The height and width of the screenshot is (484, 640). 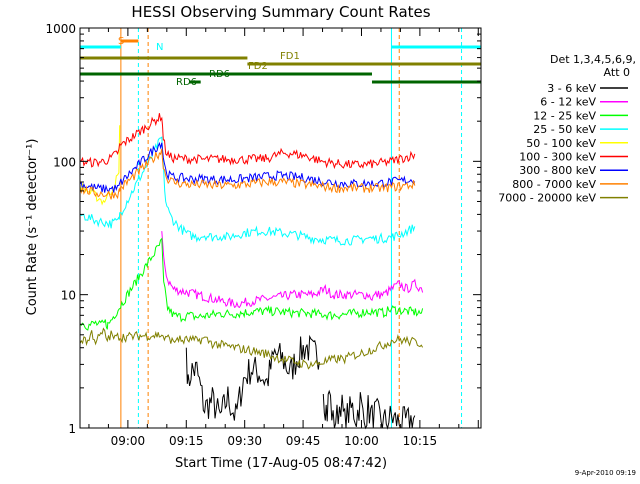 What do you see at coordinates (121, 41) in the screenshot?
I see `annotation-label-0: S` at bounding box center [121, 41].